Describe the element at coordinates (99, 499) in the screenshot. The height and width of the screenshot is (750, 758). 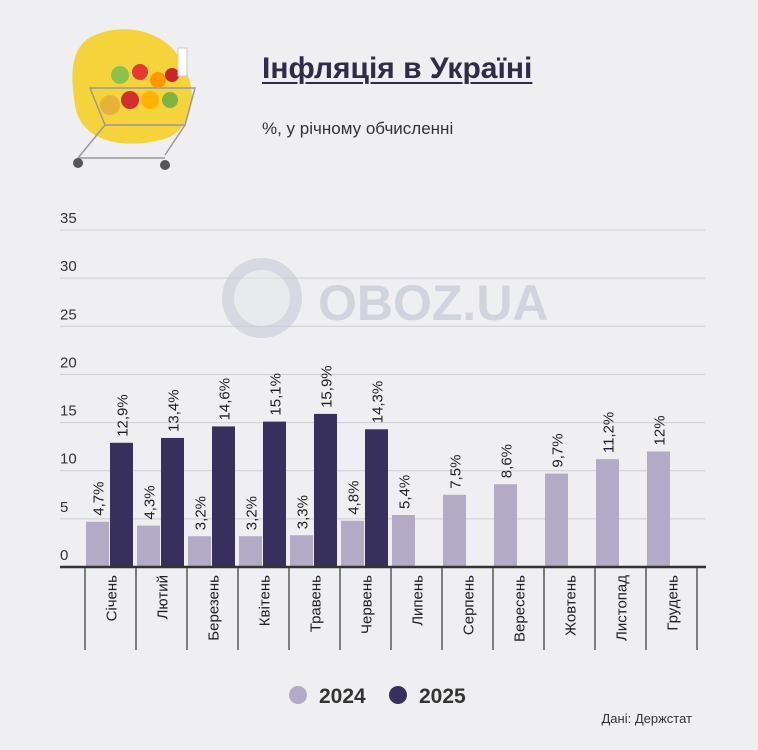
I see `data-label: 4,7%` at that location.